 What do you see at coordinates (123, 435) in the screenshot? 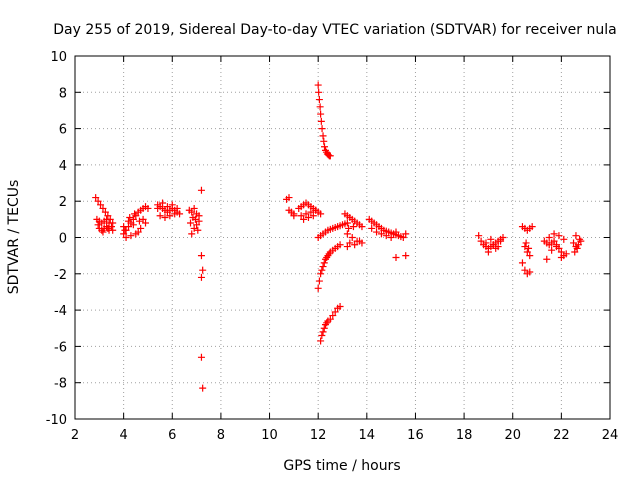
I see `x-tick-label: 4` at bounding box center [123, 435].